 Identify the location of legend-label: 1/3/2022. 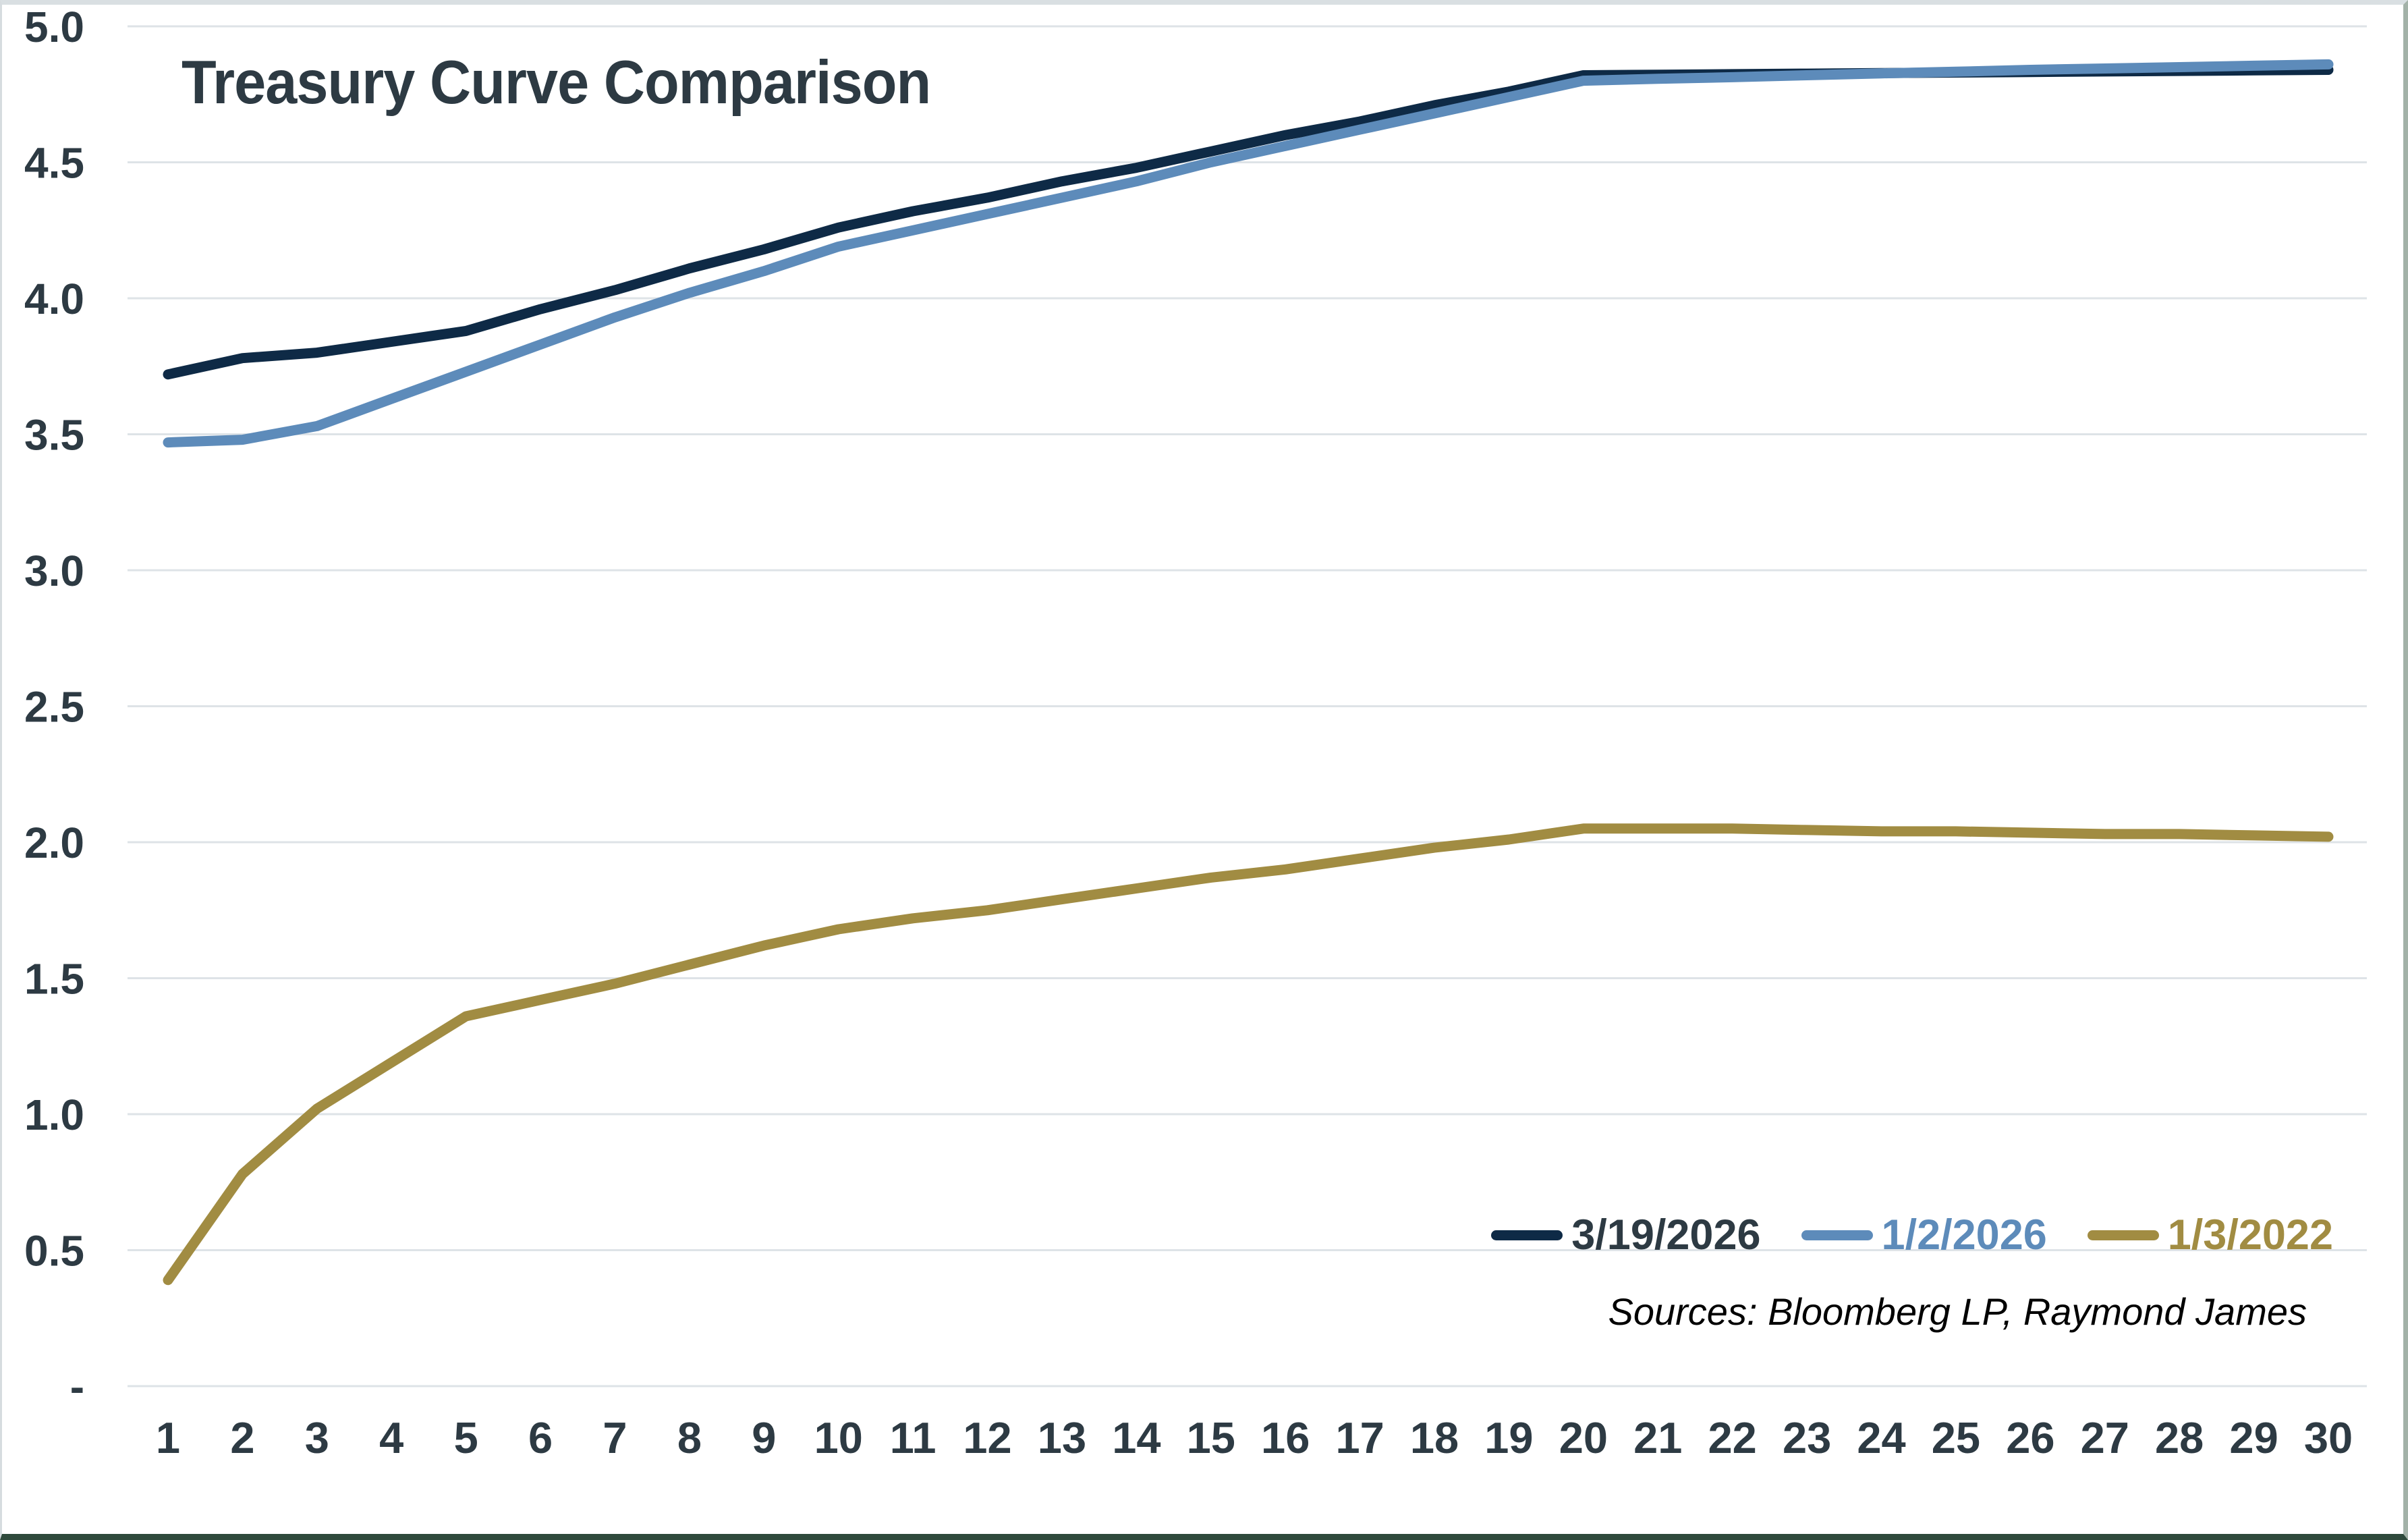
(2250, 1235).